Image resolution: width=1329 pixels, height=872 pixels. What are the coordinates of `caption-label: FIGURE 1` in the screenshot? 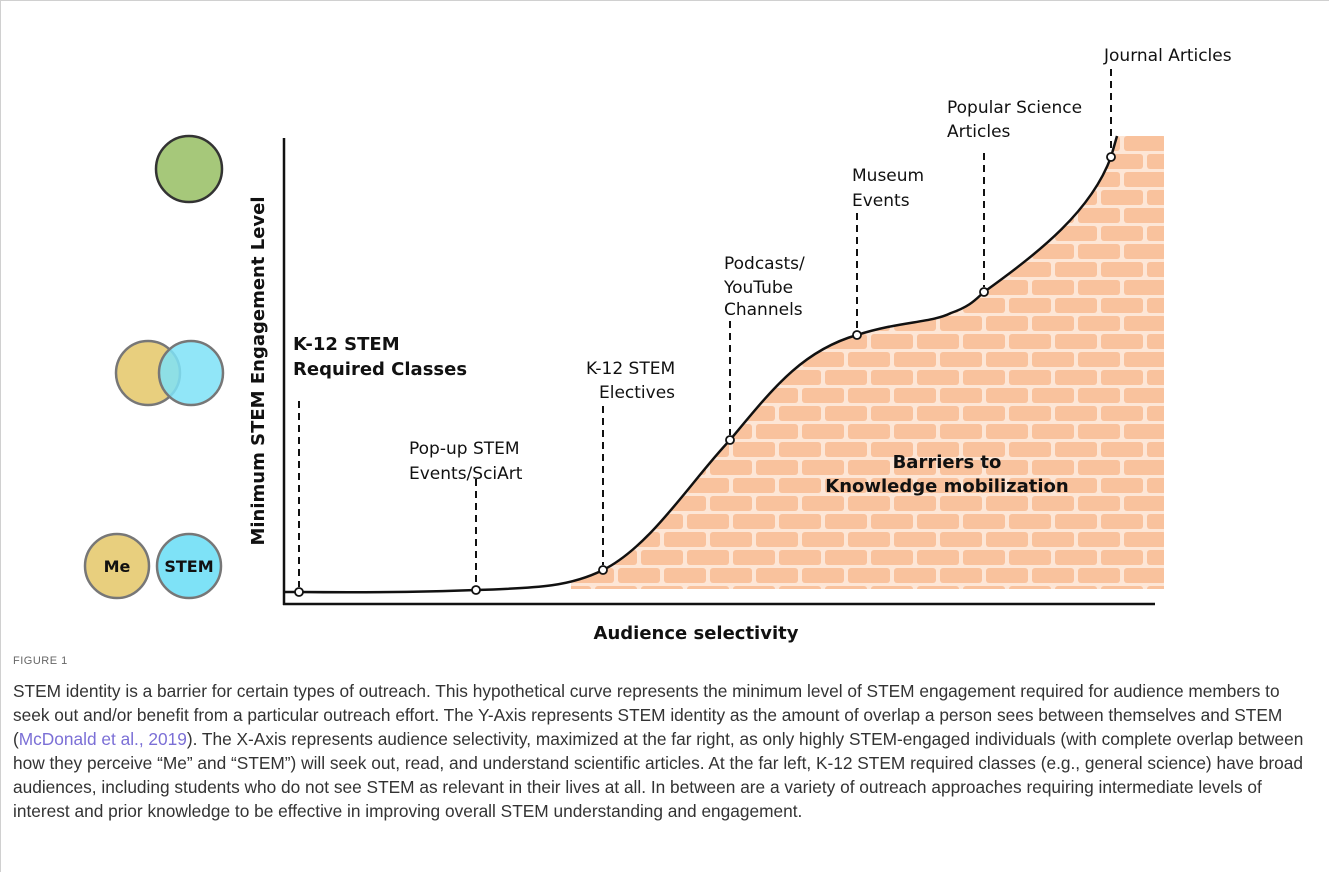 It's located at (40, 661).